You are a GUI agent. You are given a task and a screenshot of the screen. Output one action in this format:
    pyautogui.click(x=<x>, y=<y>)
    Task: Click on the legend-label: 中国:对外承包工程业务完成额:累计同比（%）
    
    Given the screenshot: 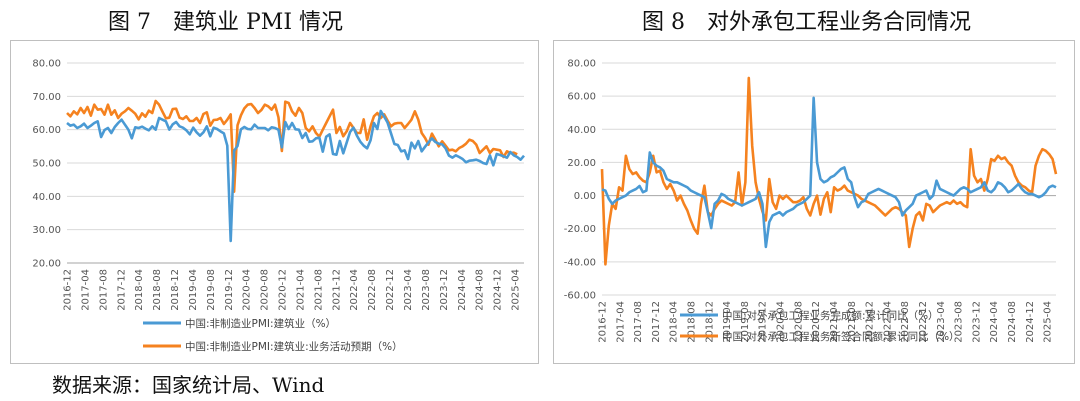 What is the action you would take?
    pyautogui.click(x=830, y=315)
    